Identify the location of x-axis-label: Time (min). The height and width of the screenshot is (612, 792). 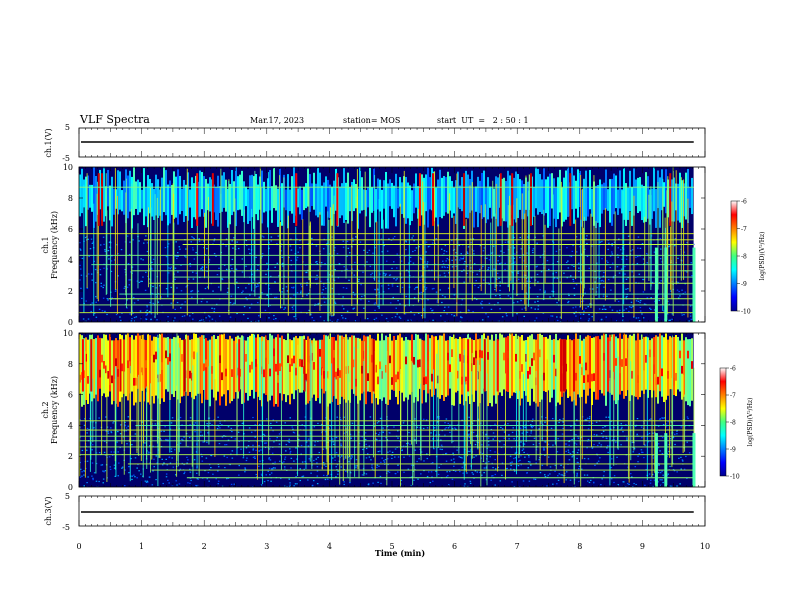
(400, 553).